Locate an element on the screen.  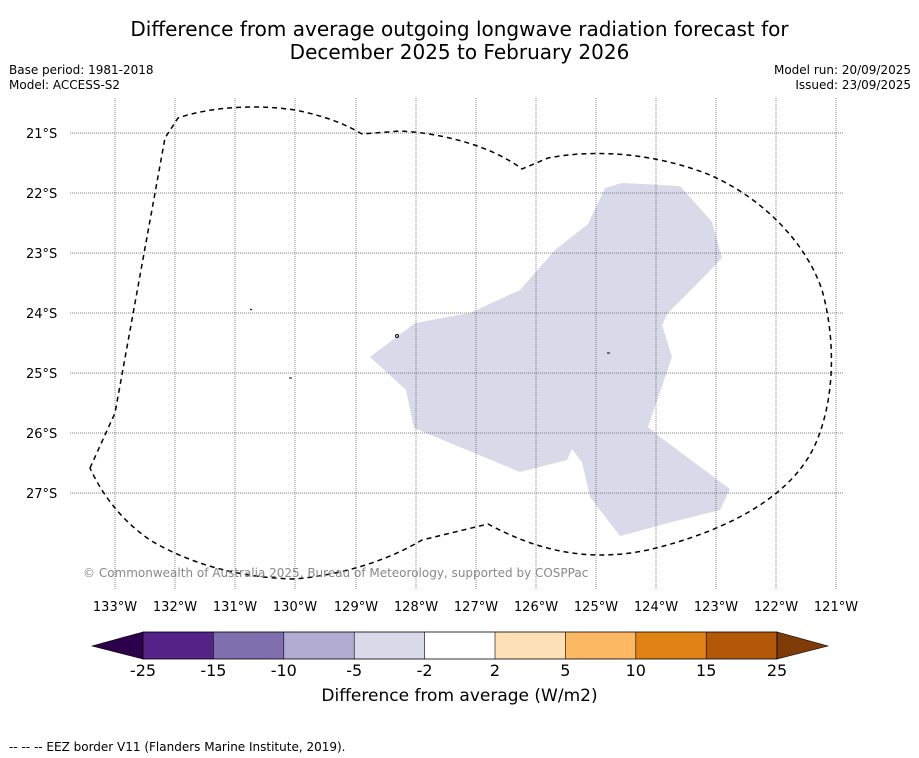
colorbar-over-arrow is located at coordinates (803, 645).